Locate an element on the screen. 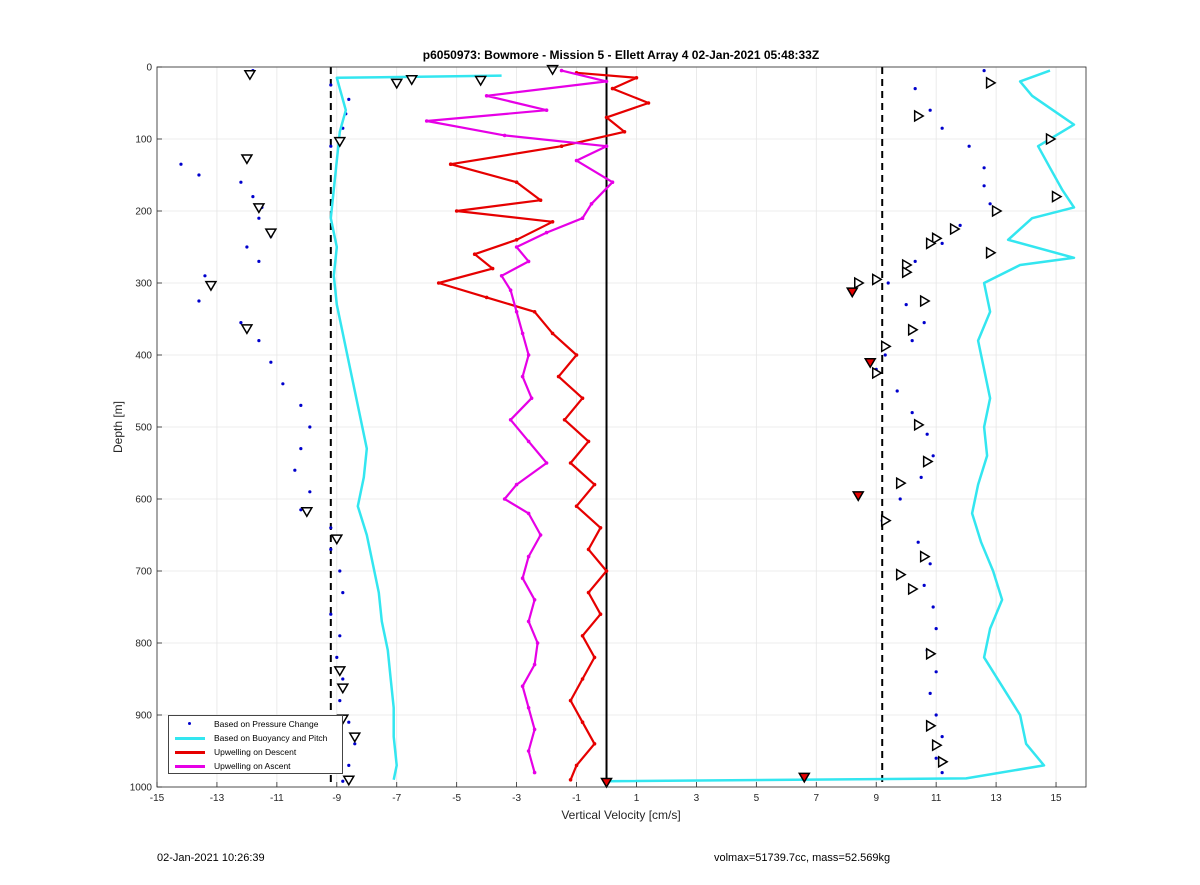  legend-label: Upwelling on Ascent is located at coordinates (252, 766).